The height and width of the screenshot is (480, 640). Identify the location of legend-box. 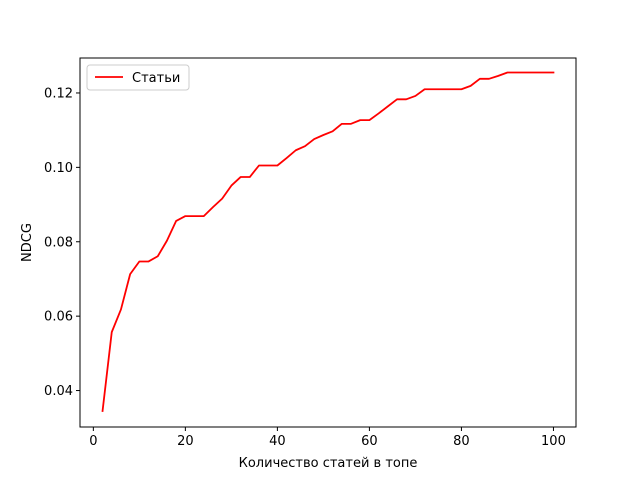
(138, 77).